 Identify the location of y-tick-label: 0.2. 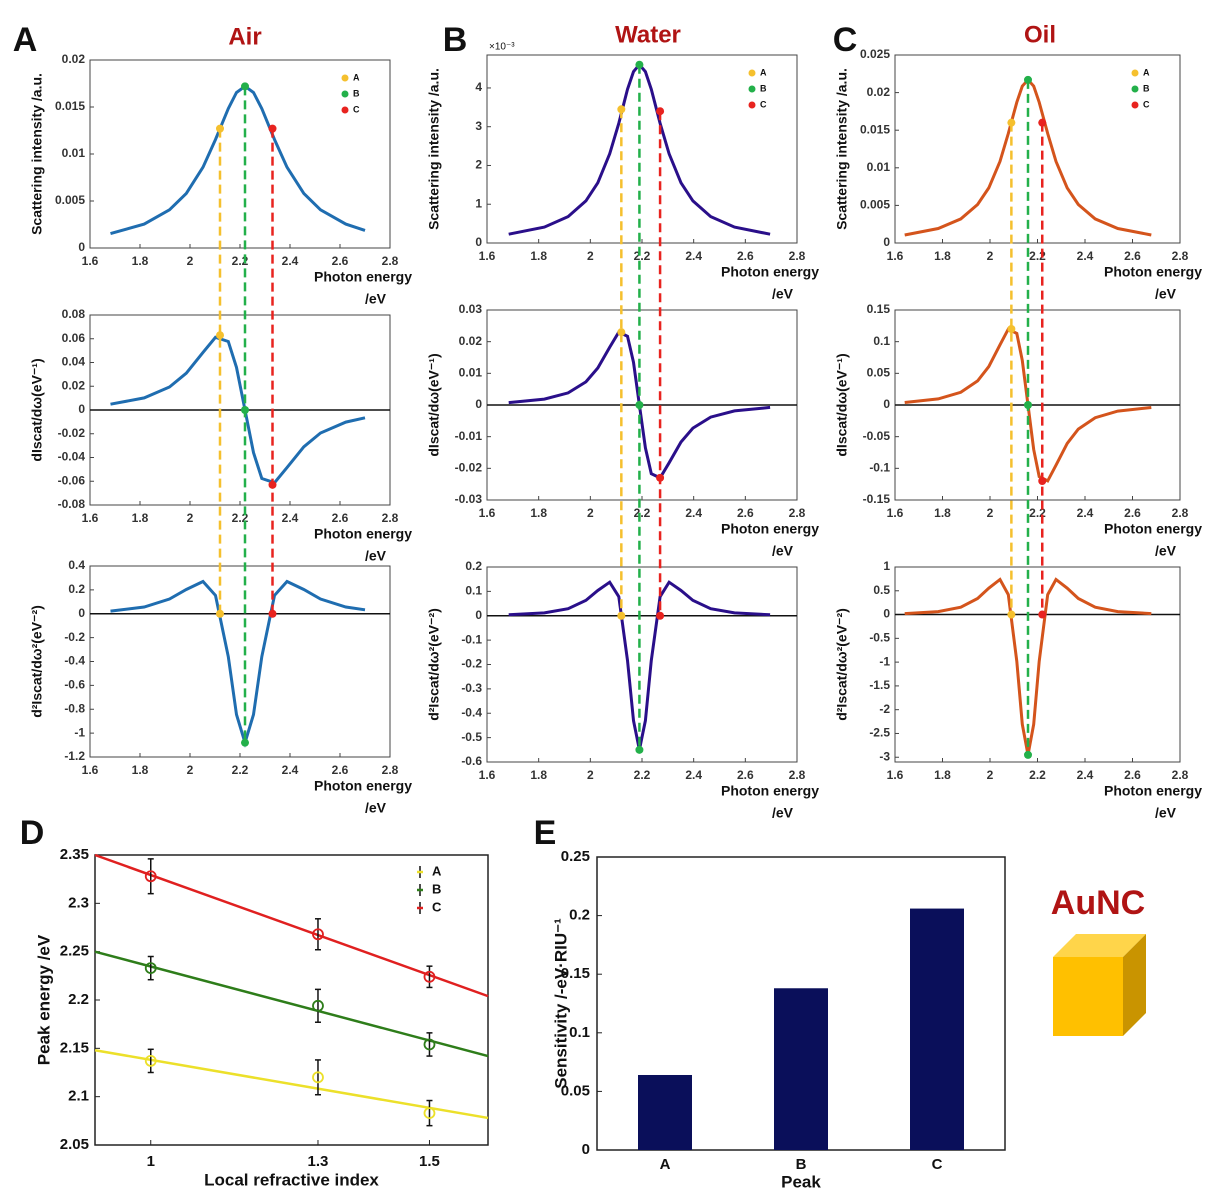
(579, 915).